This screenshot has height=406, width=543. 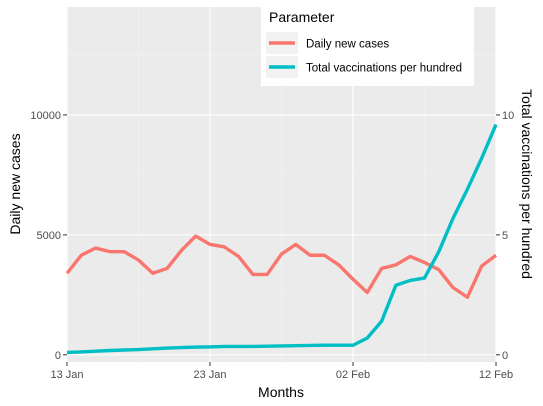 What do you see at coordinates (15, 183) in the screenshot?
I see `y-axis-title-left: Daily new cases` at bounding box center [15, 183].